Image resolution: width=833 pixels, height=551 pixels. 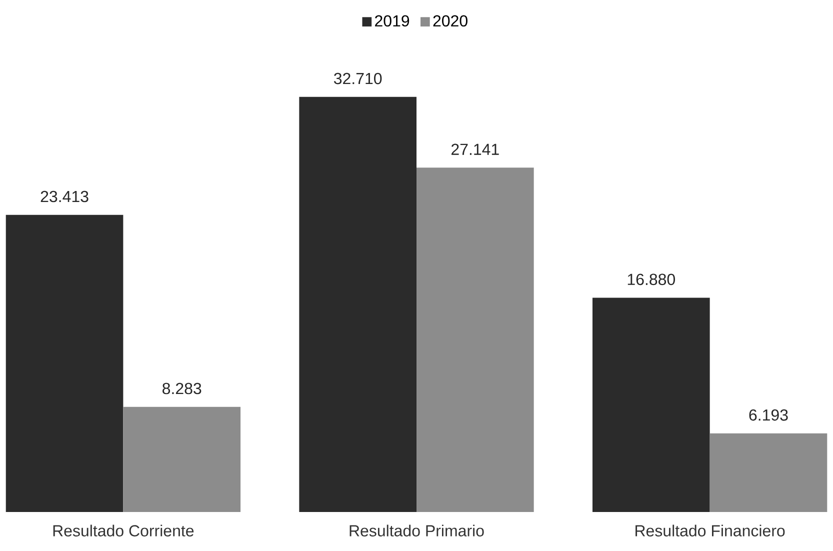 What do you see at coordinates (123, 530) in the screenshot?
I see `x-tick-label: Resultado Corriente` at bounding box center [123, 530].